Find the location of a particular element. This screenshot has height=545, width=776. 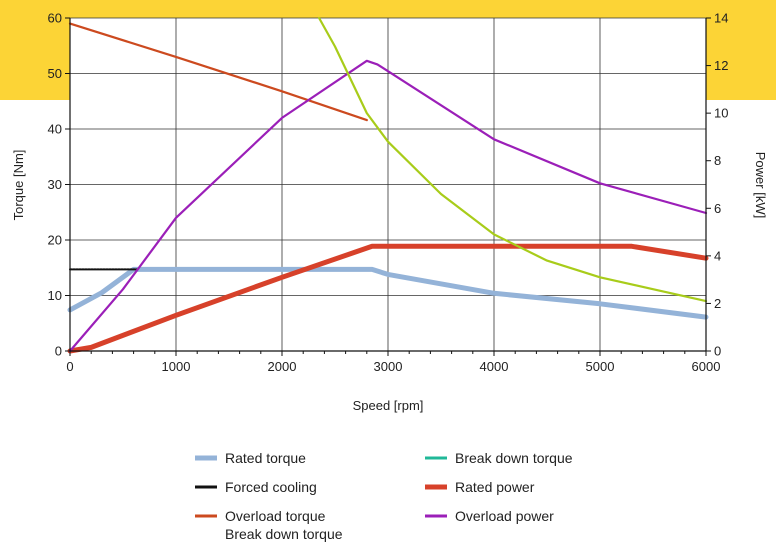

y-left-tick-label: 0 is located at coordinates (58, 351).